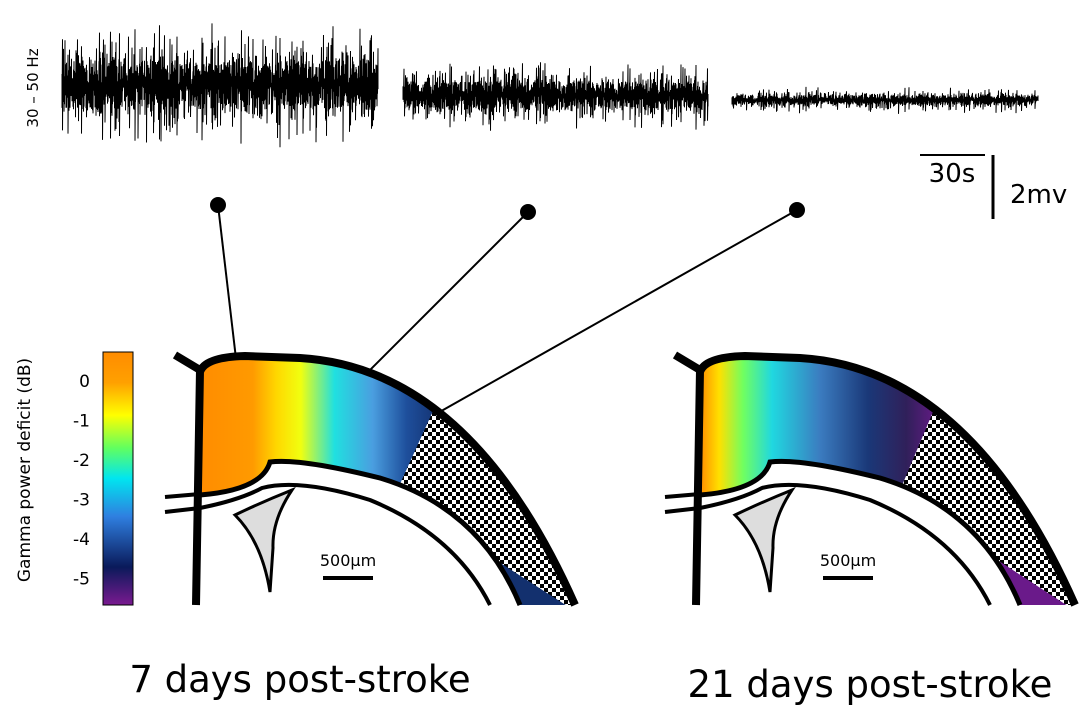  What do you see at coordinates (118, 478) in the screenshot?
I see `colorbar` at bounding box center [118, 478].